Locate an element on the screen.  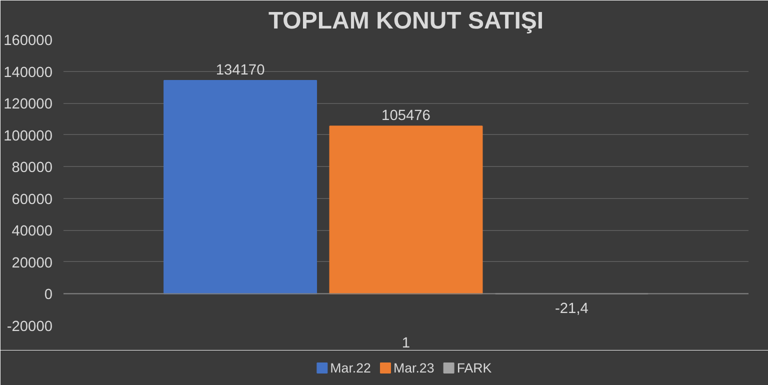
legend-label: Mar.23 is located at coordinates (414, 368).